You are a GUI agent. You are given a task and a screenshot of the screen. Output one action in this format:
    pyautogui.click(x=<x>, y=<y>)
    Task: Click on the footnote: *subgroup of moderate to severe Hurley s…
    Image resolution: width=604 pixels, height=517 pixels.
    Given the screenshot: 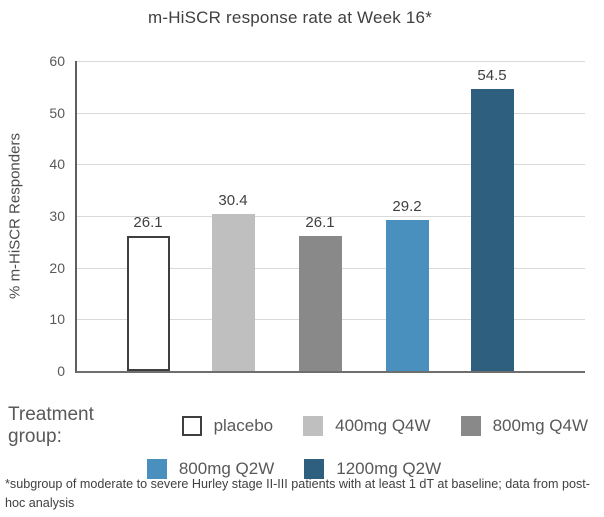 What is the action you would take?
    pyautogui.click(x=297, y=493)
    